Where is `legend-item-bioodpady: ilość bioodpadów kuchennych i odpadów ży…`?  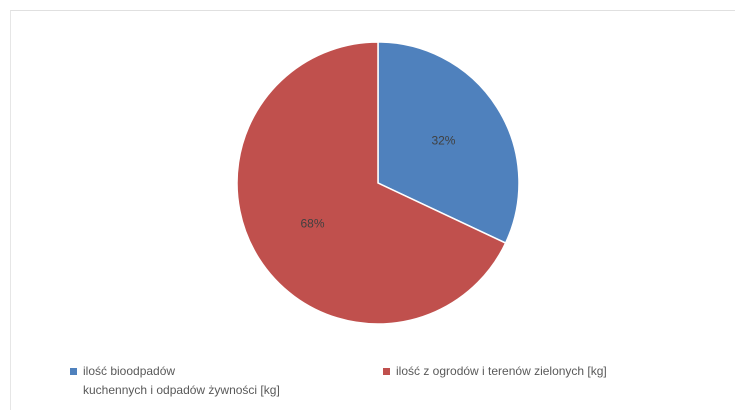
legend-item-bioodpady: ilość bioodpadów kuchennych i odpadów ży… is located at coordinates (220, 381).